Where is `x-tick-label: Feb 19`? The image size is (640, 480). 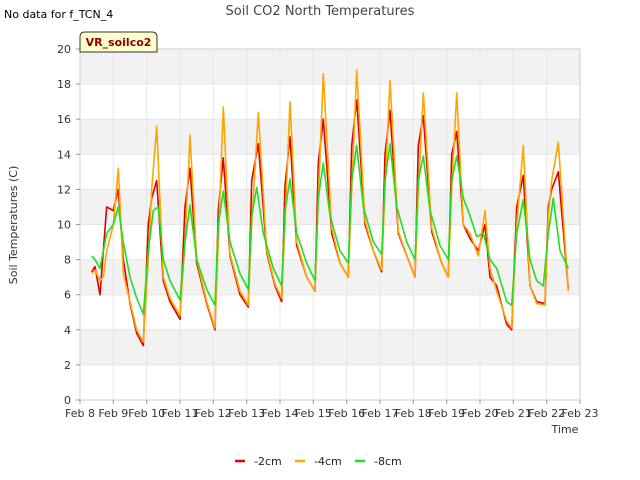 x-tick-label: Feb 19 is located at coordinates (446, 413).